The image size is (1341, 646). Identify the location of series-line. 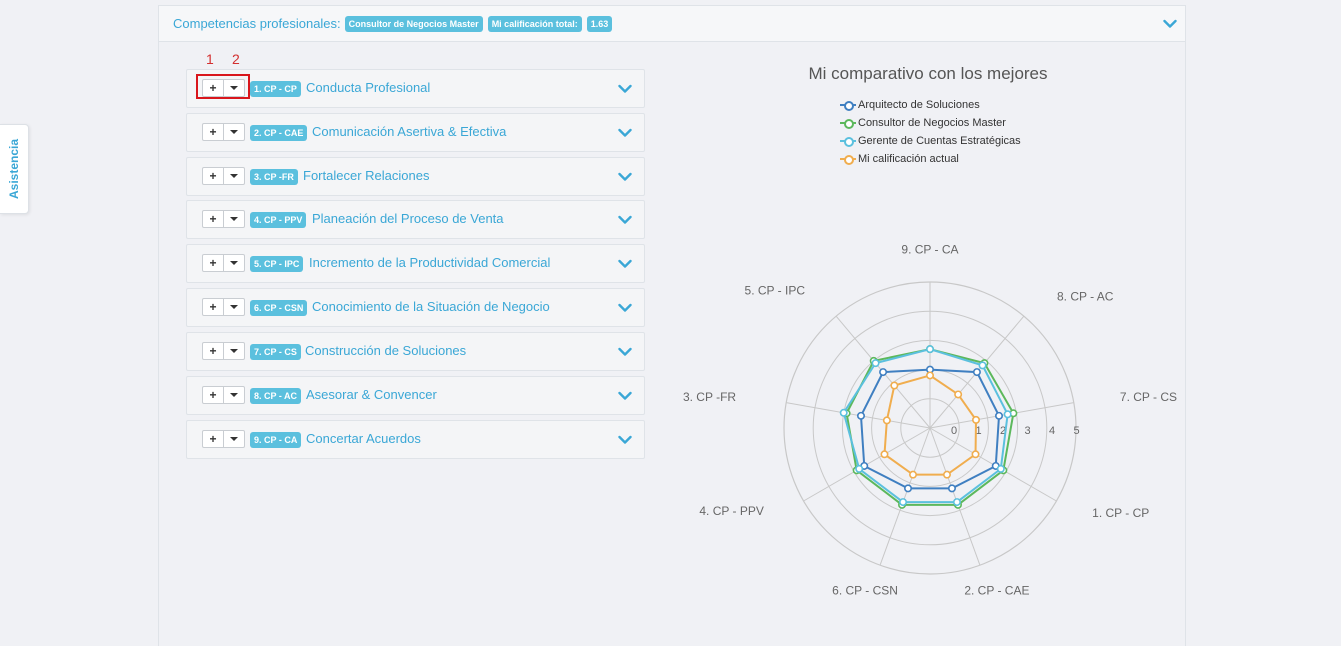
(930, 429).